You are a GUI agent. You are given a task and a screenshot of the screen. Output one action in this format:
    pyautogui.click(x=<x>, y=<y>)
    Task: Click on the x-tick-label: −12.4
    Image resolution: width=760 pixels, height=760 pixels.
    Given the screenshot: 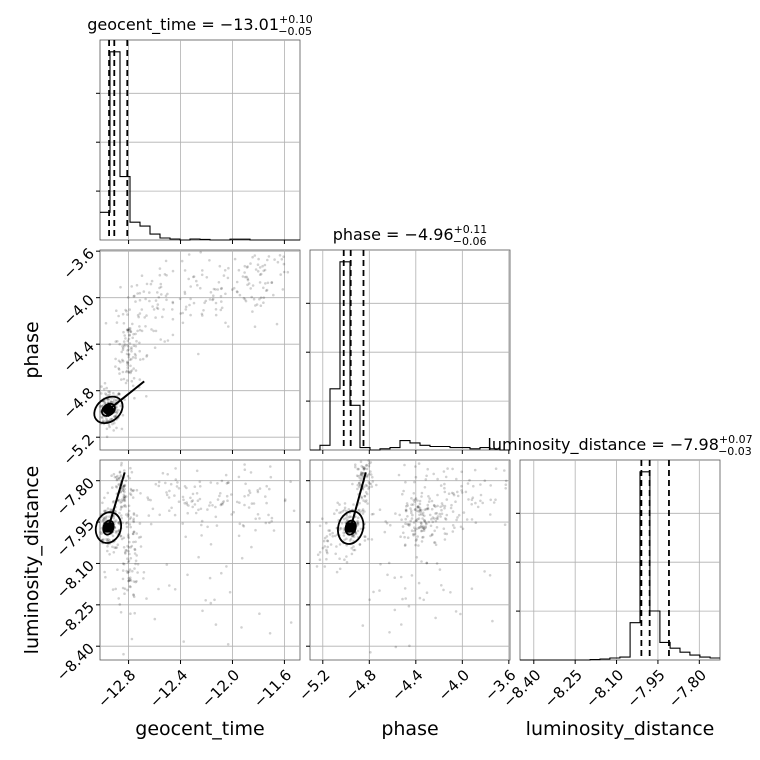 What is the action you would take?
    pyautogui.click(x=168, y=688)
    